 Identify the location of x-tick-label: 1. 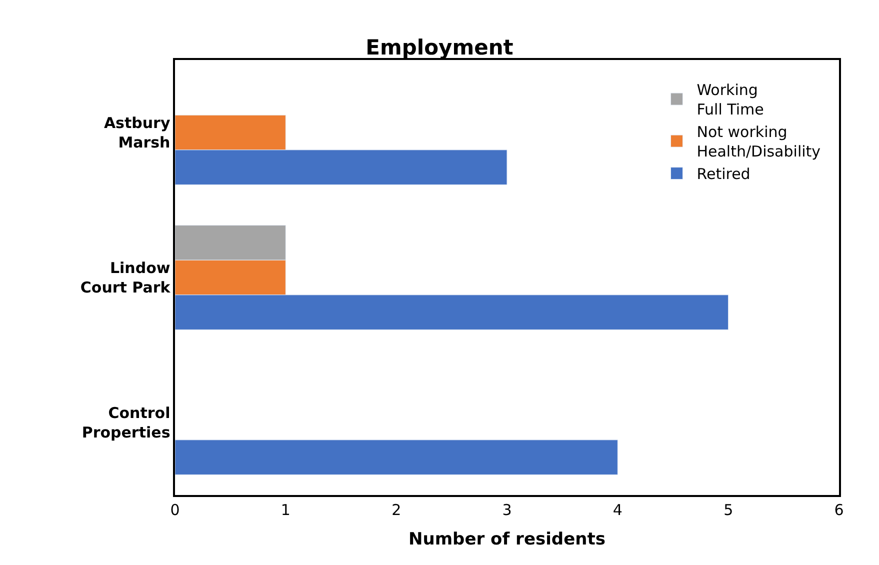
(285, 509).